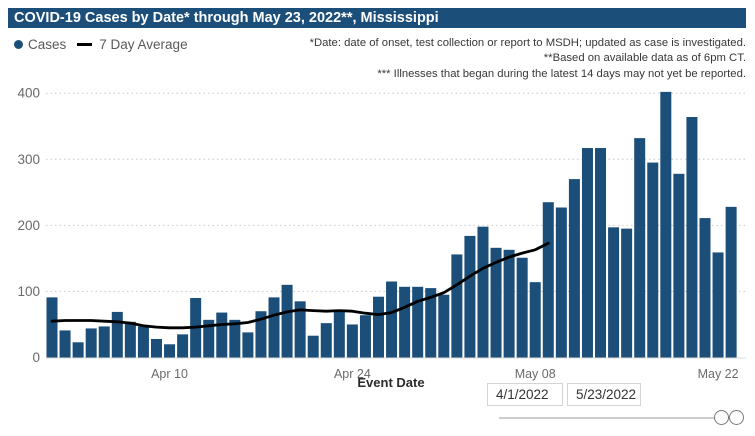 The width and height of the screenshot is (755, 436). What do you see at coordinates (28, 225) in the screenshot?
I see `y-tick-label: 200` at bounding box center [28, 225].